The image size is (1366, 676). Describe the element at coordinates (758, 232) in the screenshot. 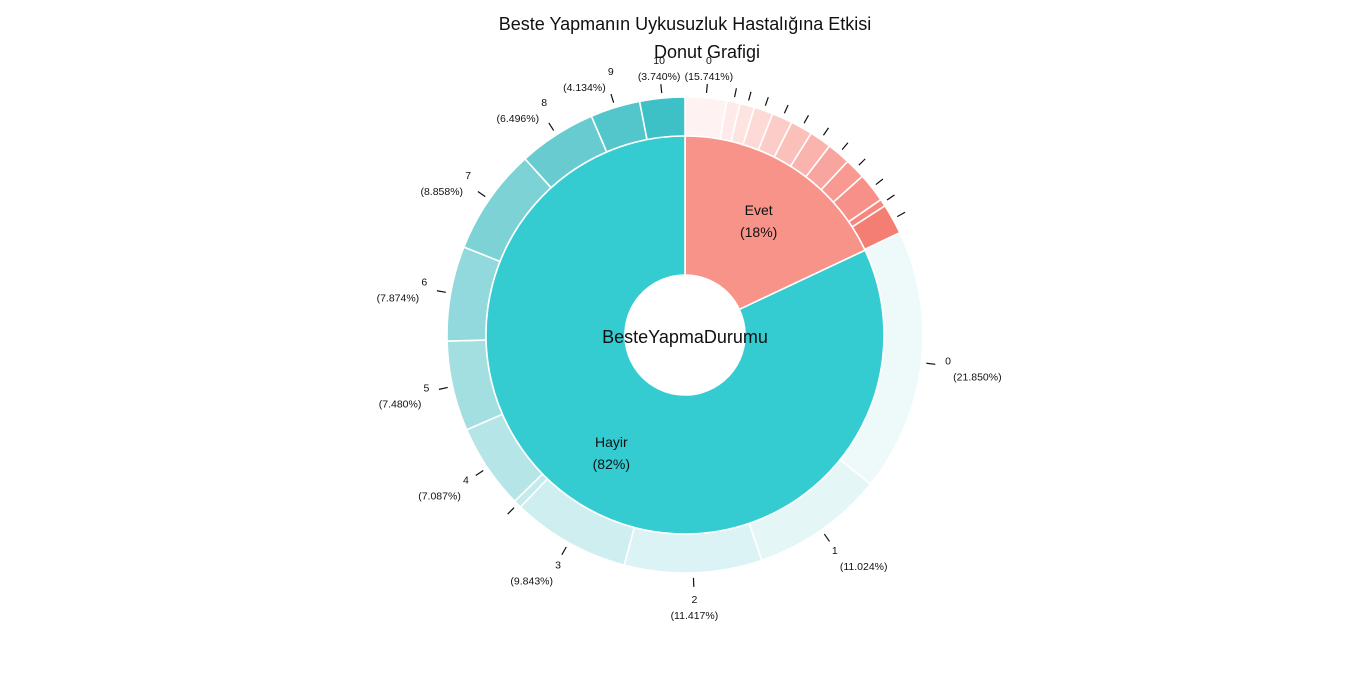

I see `inner-label-percent: (18%)` at that location.